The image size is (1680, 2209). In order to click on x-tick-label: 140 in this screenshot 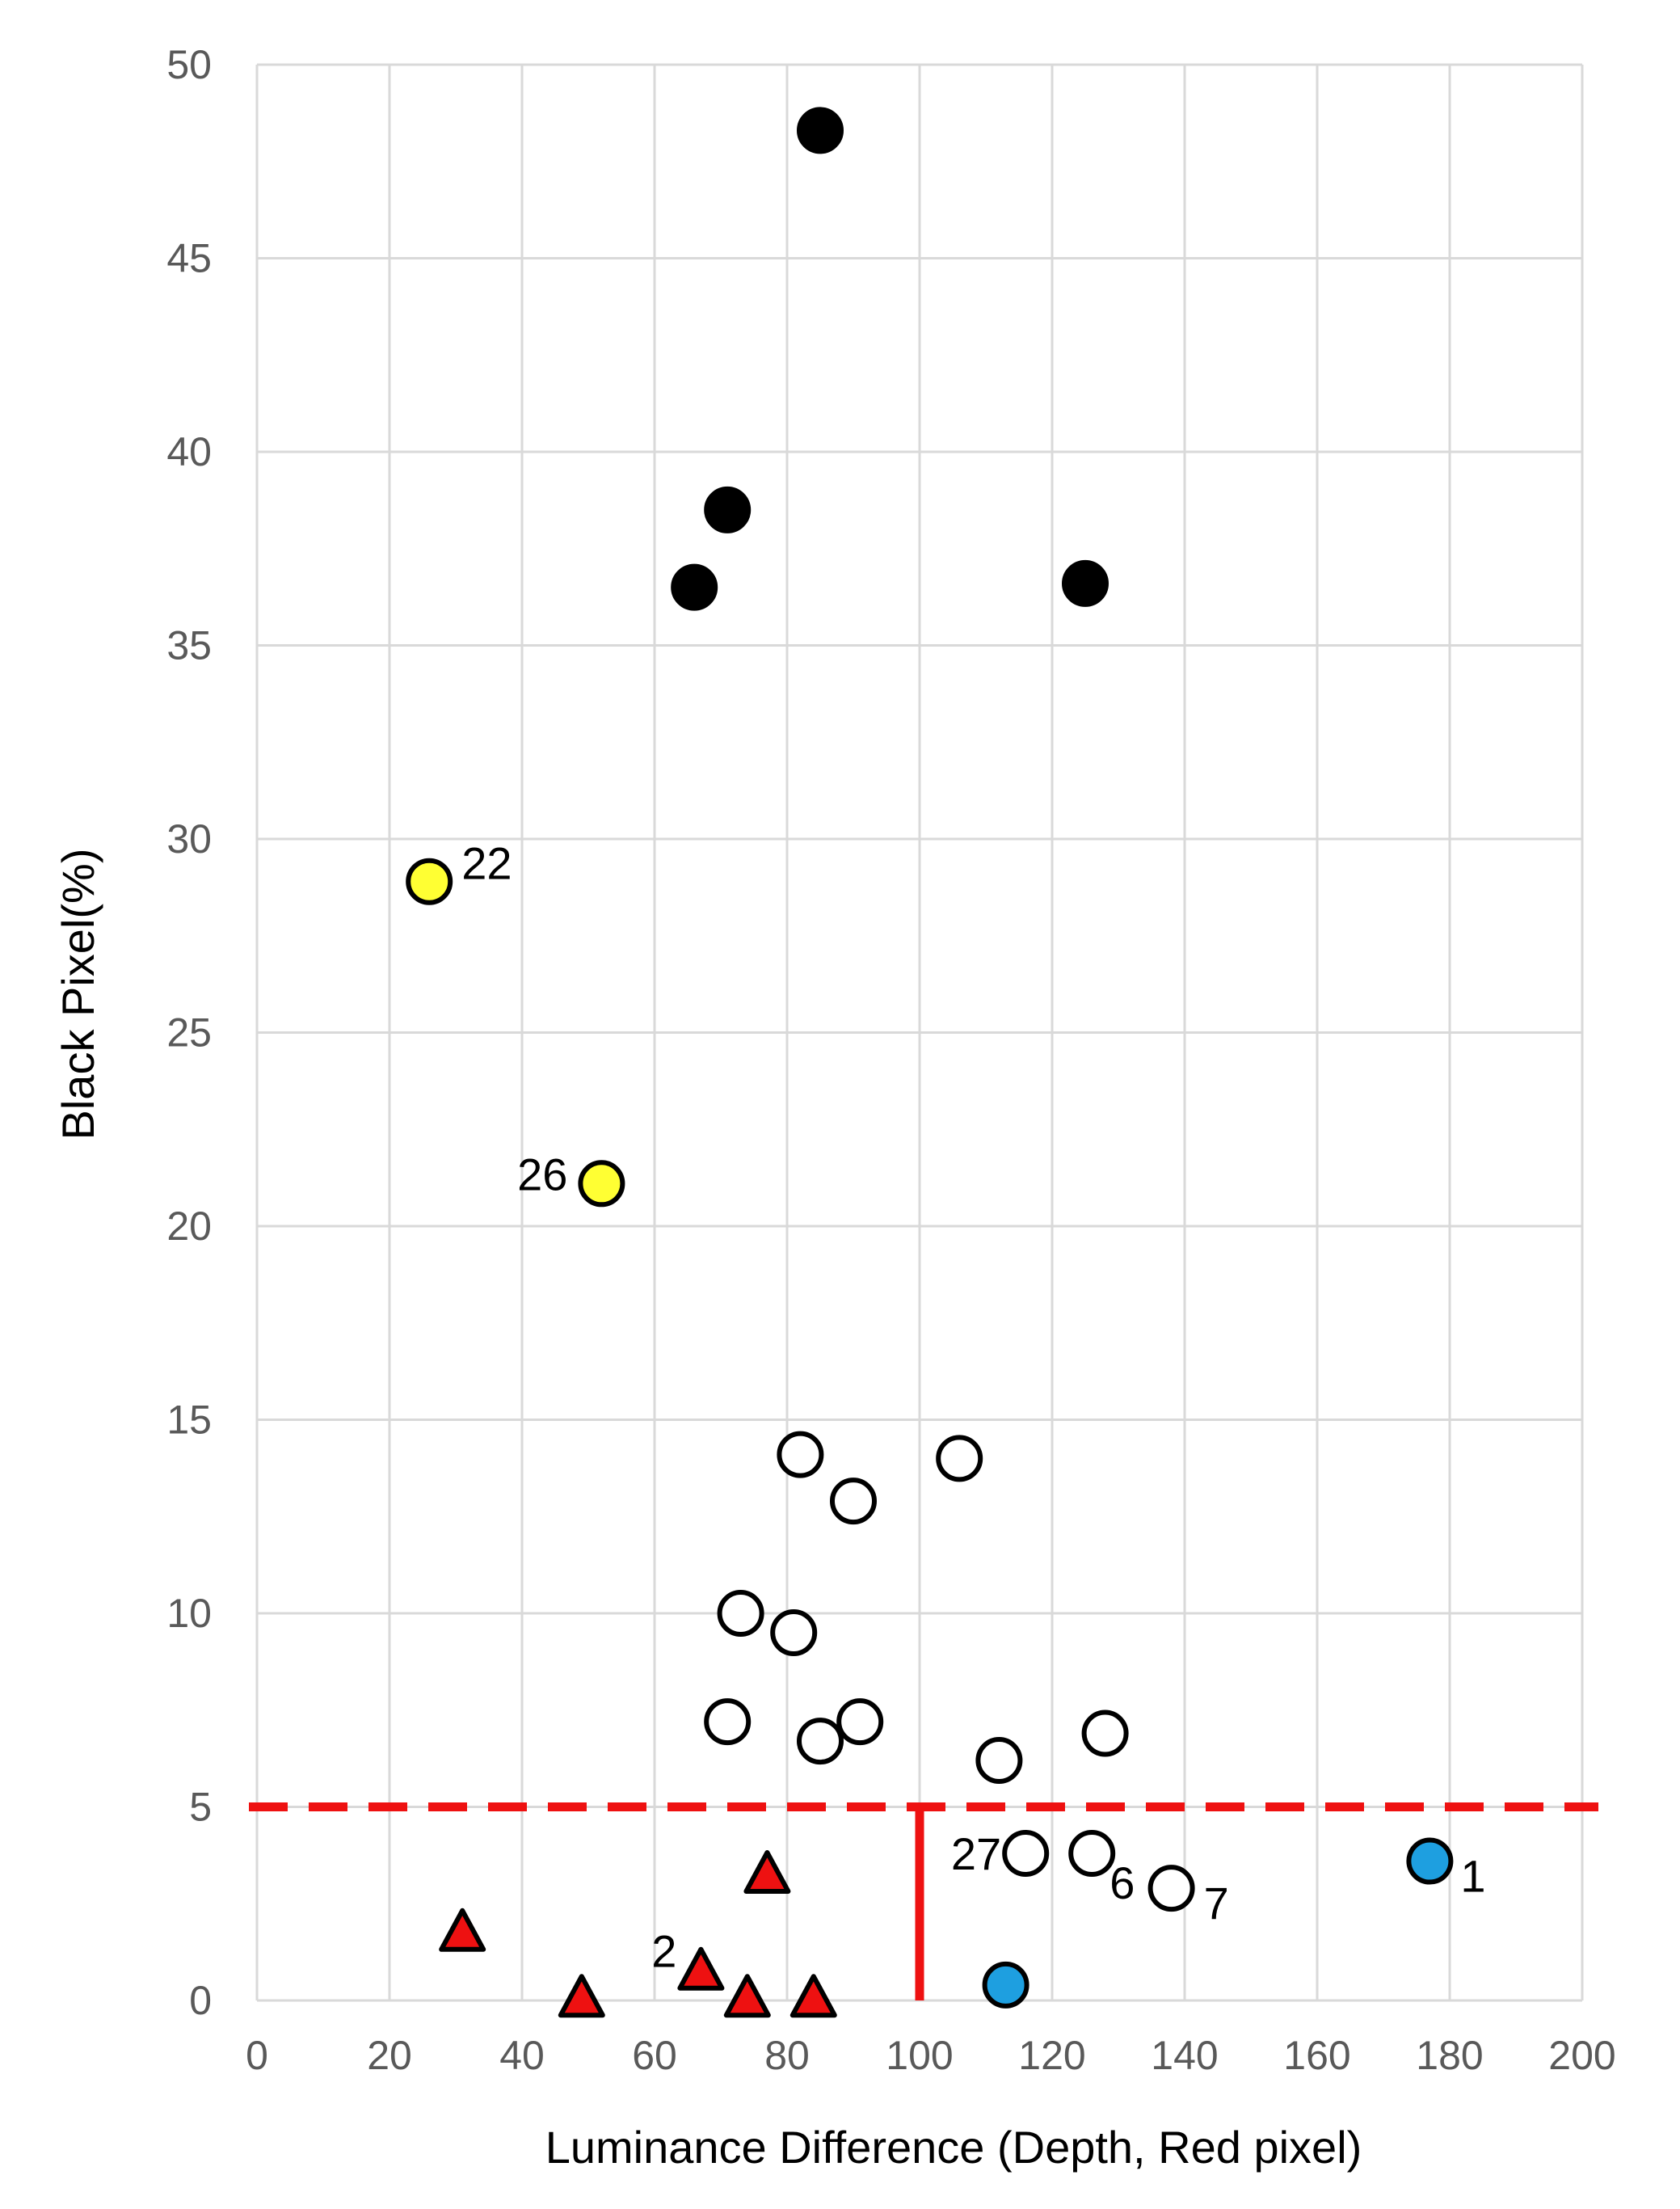, I will do `click(1184, 2055)`.